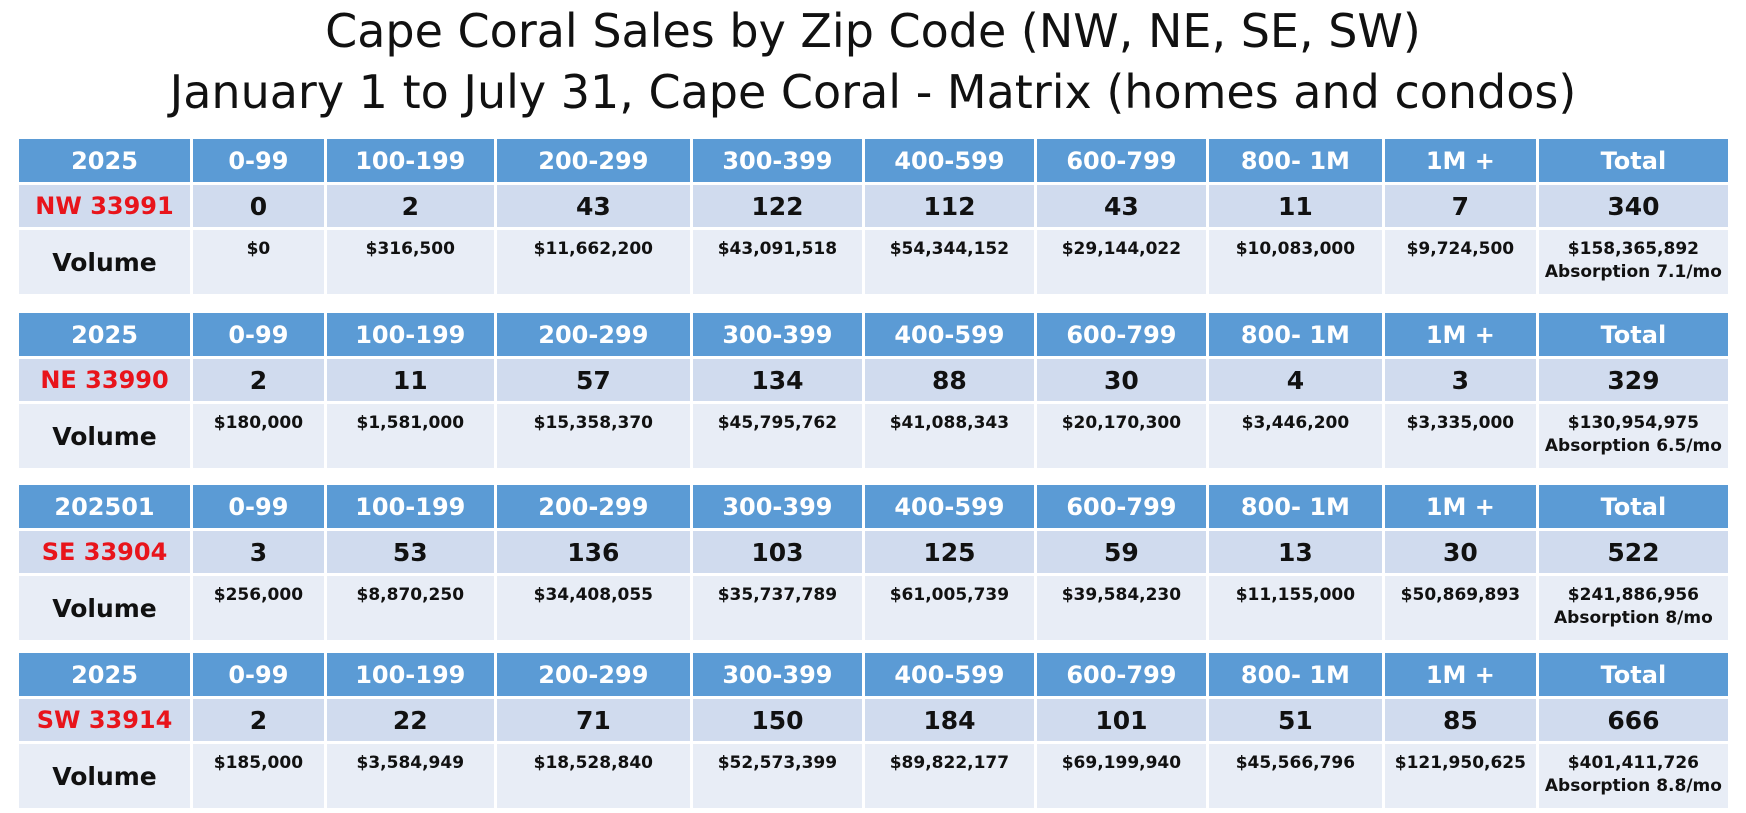  What do you see at coordinates (777, 674) in the screenshot?
I see `col-header-300-399: 300-399` at bounding box center [777, 674].